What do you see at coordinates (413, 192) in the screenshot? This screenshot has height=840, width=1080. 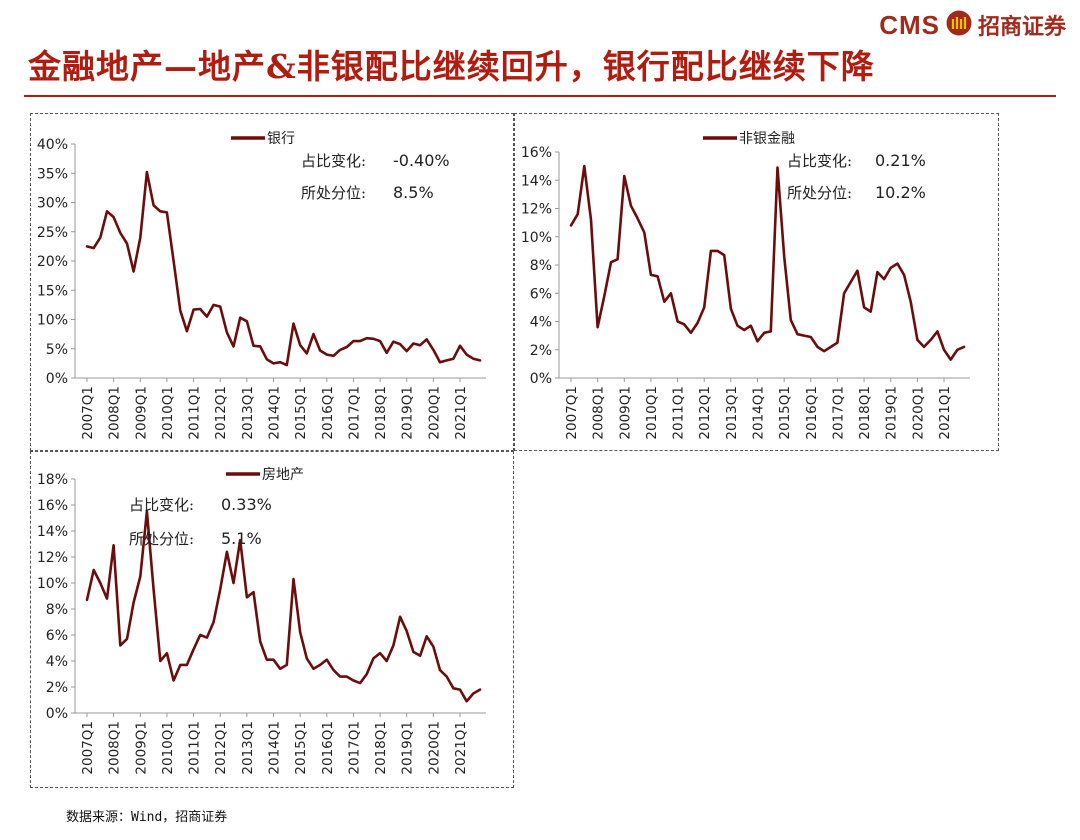 I see `annotation-percentile-value: 8.5%` at bounding box center [413, 192].